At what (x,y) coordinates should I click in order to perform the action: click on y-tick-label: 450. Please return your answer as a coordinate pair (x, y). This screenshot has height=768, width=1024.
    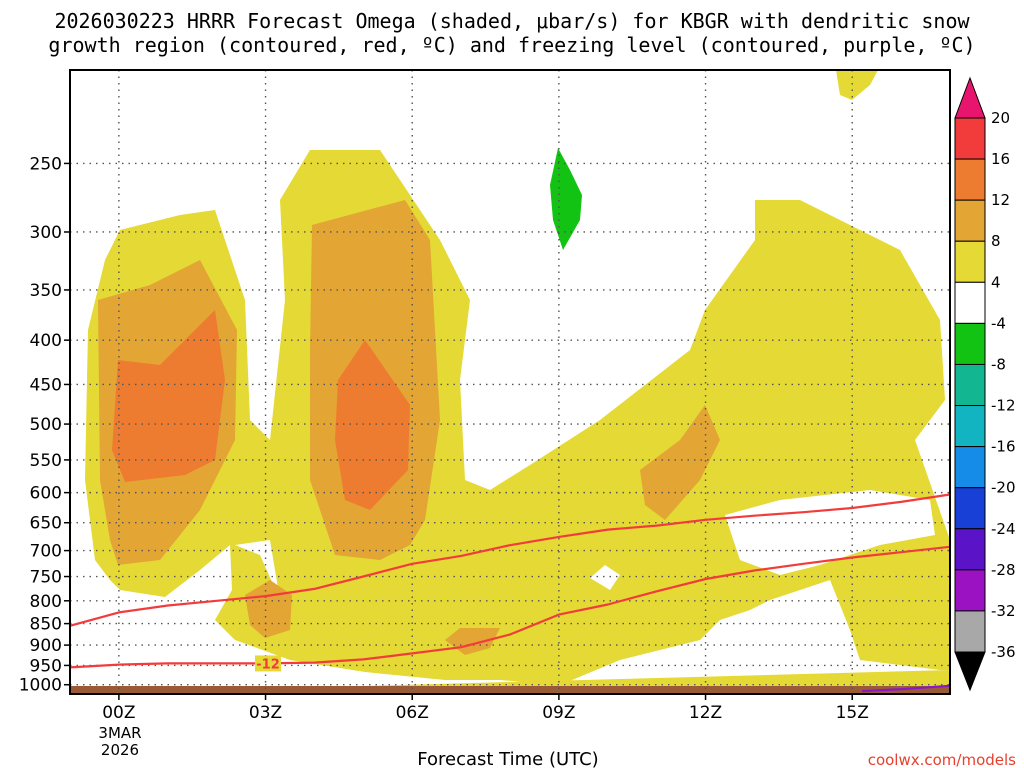
    Looking at the image, I should click on (46, 385).